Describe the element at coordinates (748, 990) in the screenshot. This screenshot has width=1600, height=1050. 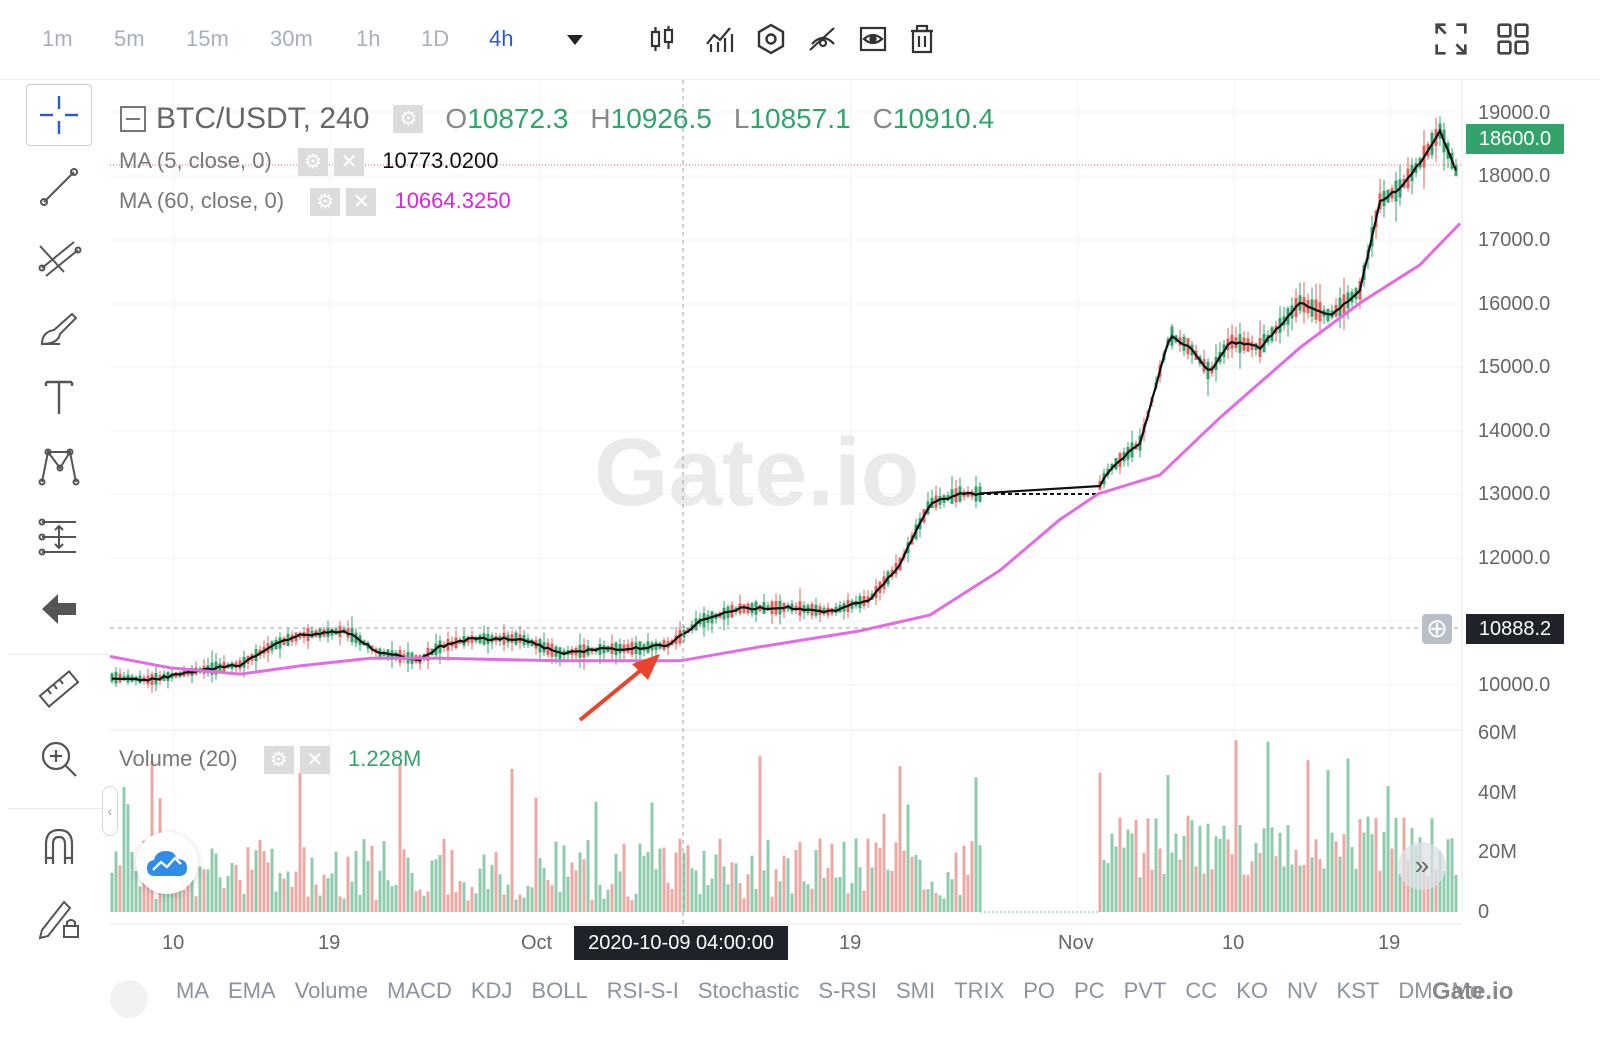
I see `indicator-stochastic: Stochastic` at that location.